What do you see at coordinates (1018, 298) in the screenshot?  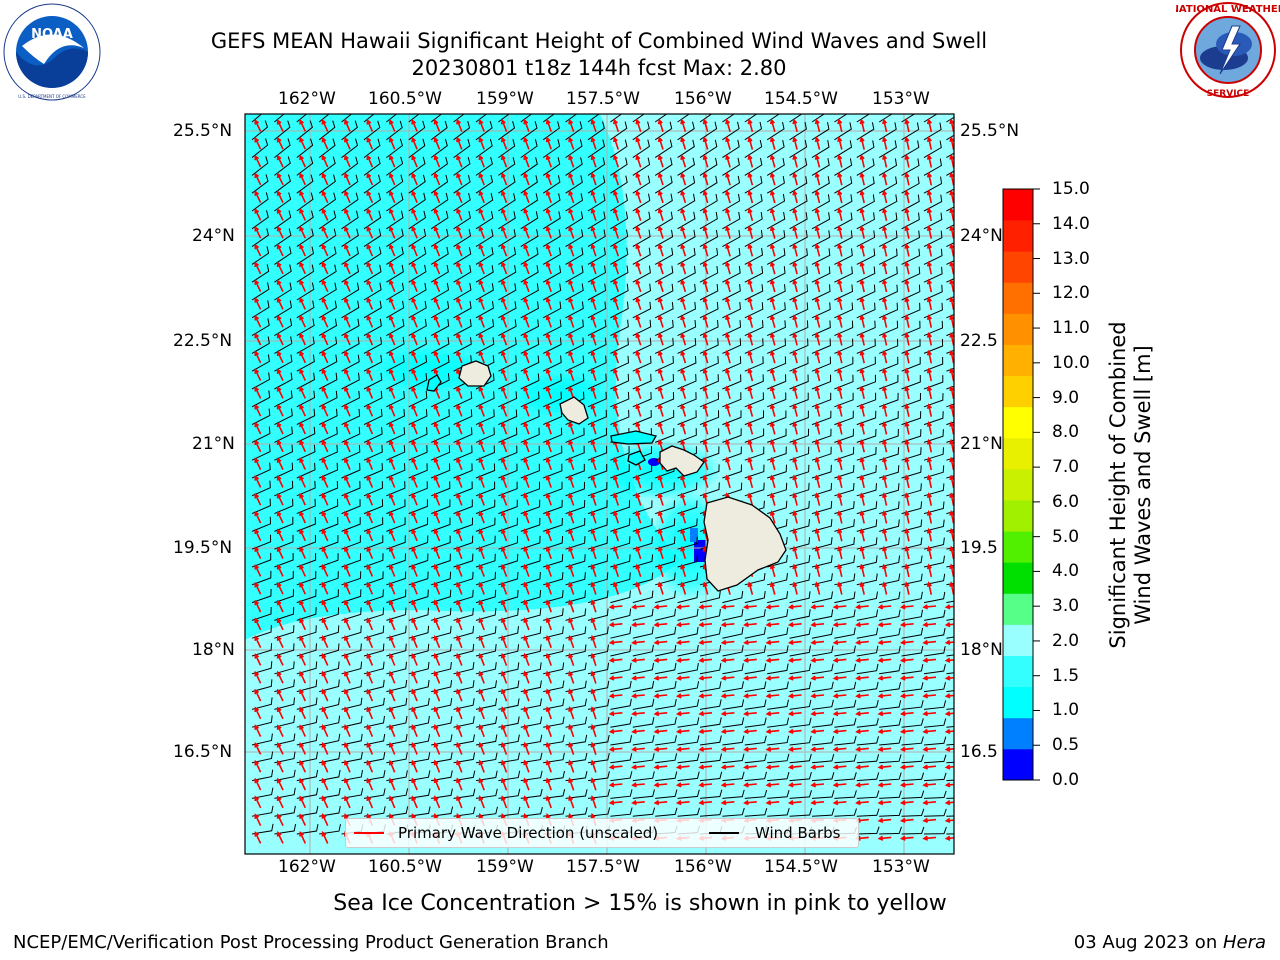 I see `colorbar-segment` at bounding box center [1018, 298].